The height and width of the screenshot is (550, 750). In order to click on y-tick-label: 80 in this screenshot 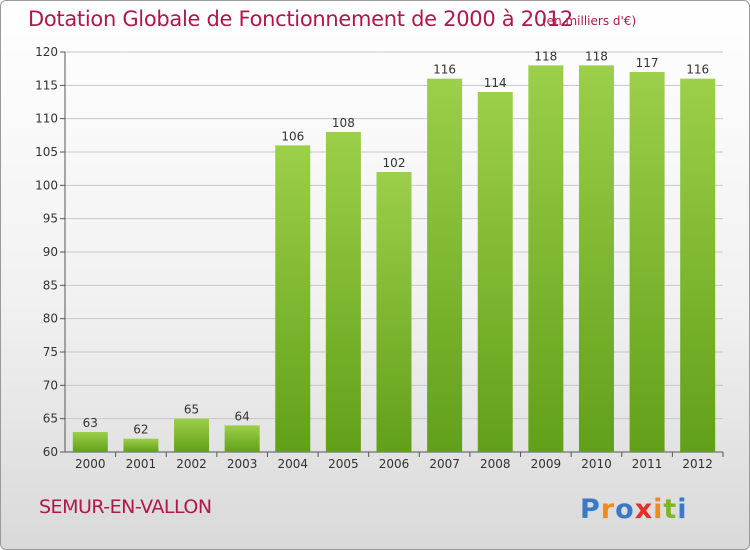, I will do `click(50, 319)`.